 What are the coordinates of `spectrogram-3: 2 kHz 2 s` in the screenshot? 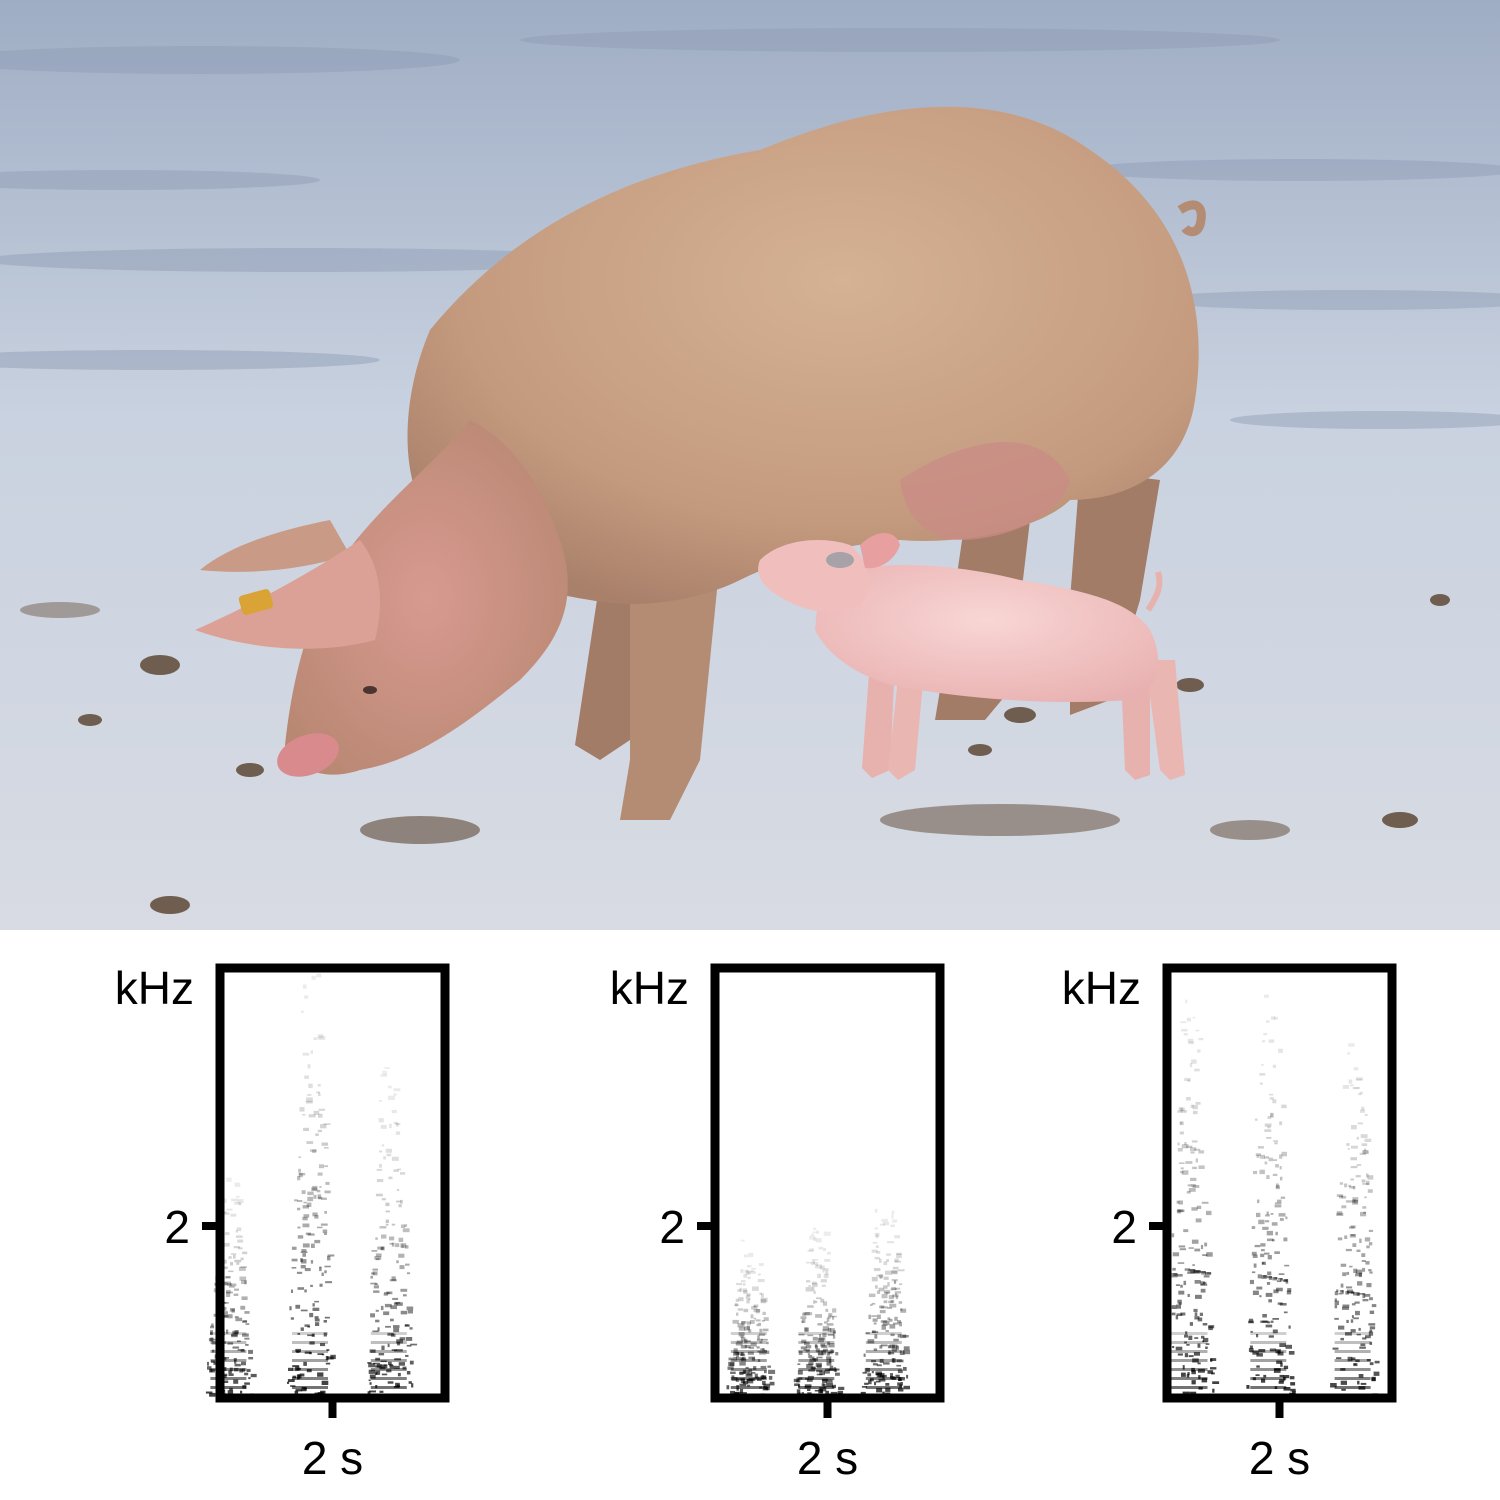 It's located at (1229, 1223).